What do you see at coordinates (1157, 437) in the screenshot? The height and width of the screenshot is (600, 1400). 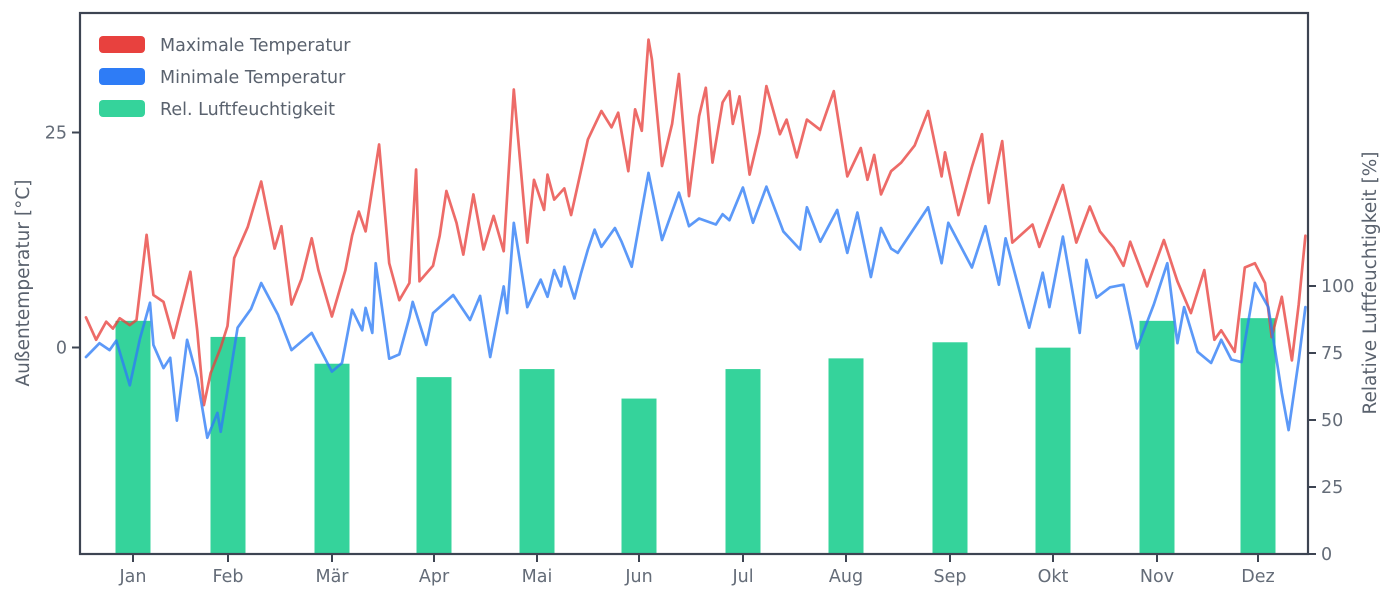 I see `humidity-bar-nov` at bounding box center [1157, 437].